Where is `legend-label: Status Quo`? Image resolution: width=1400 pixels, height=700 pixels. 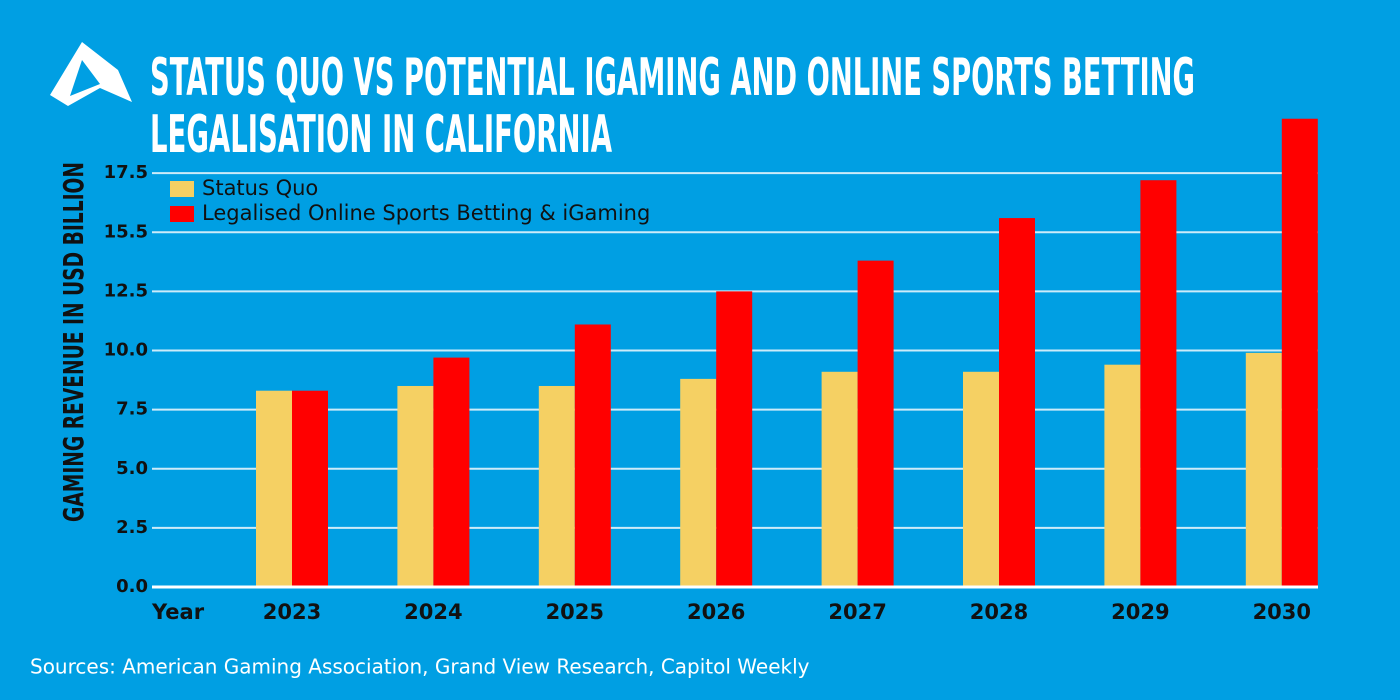
legend-label: Status Quo is located at coordinates (260, 188).